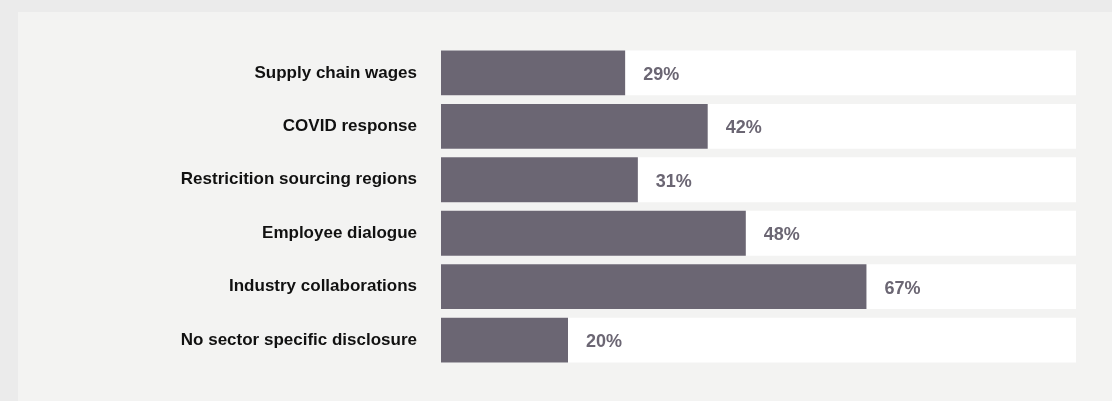 This screenshot has height=401, width=1112. I want to click on y-tick-label: No sector specific disclosure, so click(298, 339).